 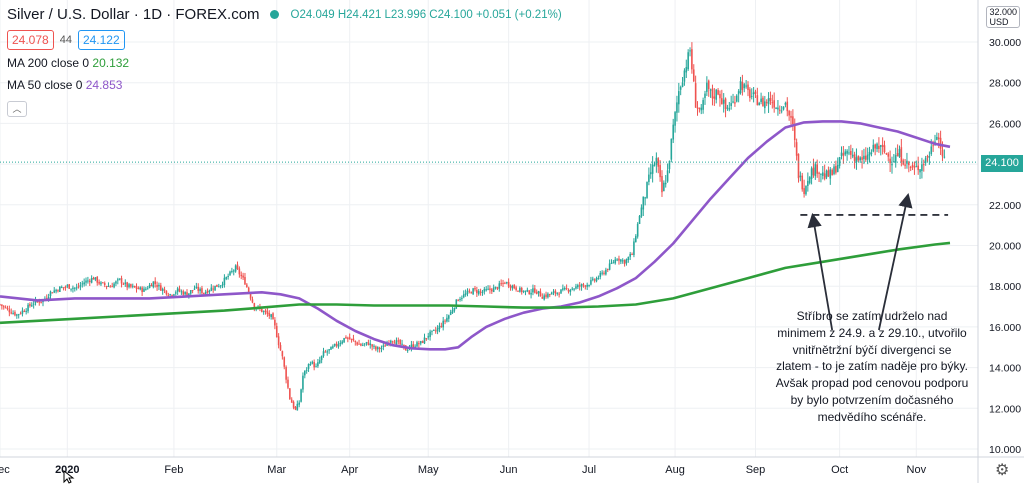 I want to click on x-tick-label: Oct, so click(x=839, y=470).